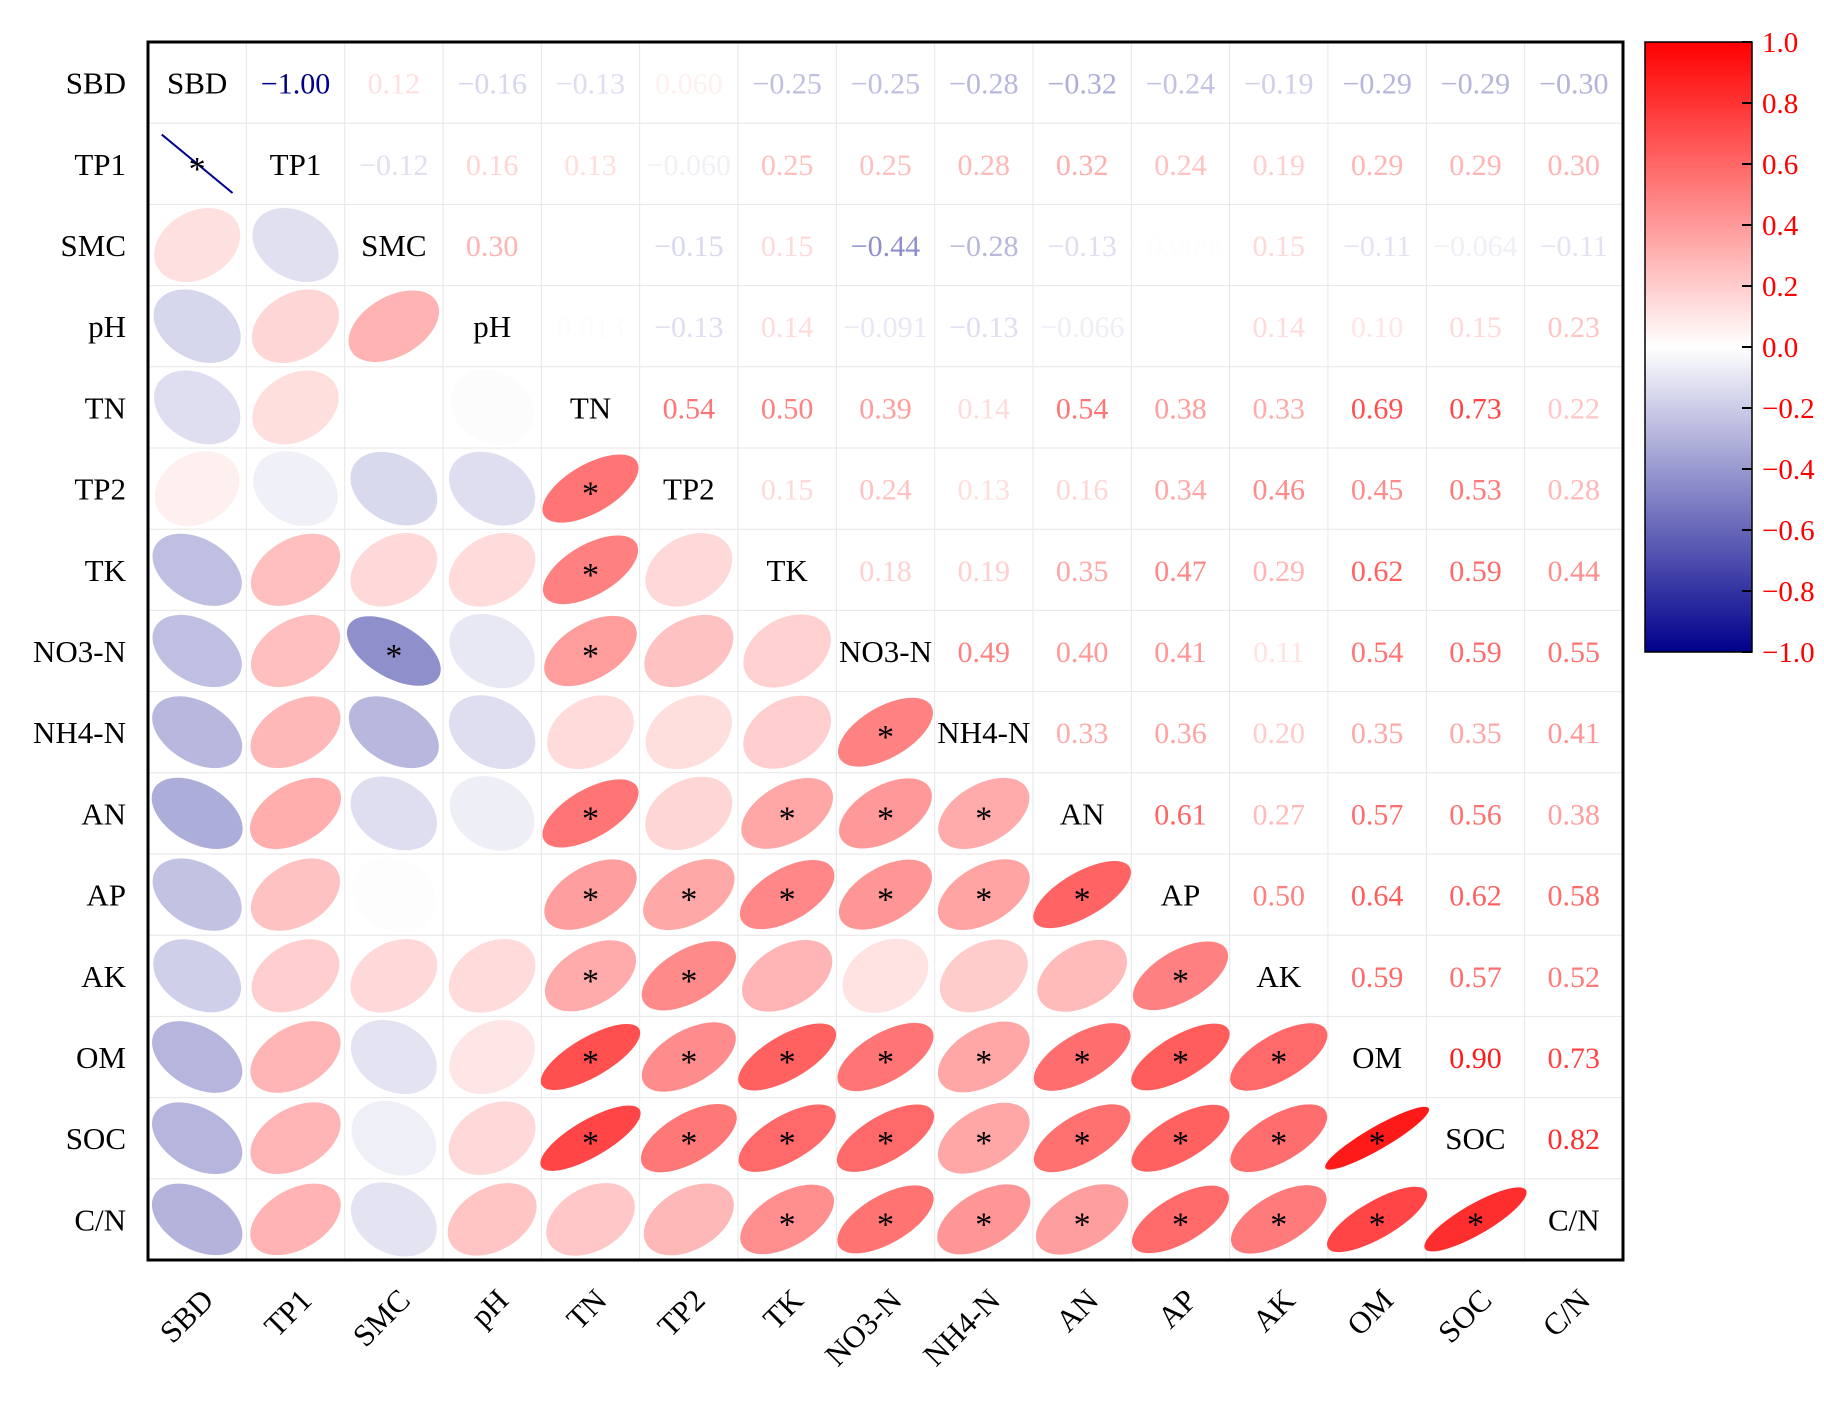 Image resolution: width=1824 pixels, height=1406 pixels. What do you see at coordinates (1180, 733) in the screenshot?
I see `corr-value-nh4n-ap: 0.36` at bounding box center [1180, 733].